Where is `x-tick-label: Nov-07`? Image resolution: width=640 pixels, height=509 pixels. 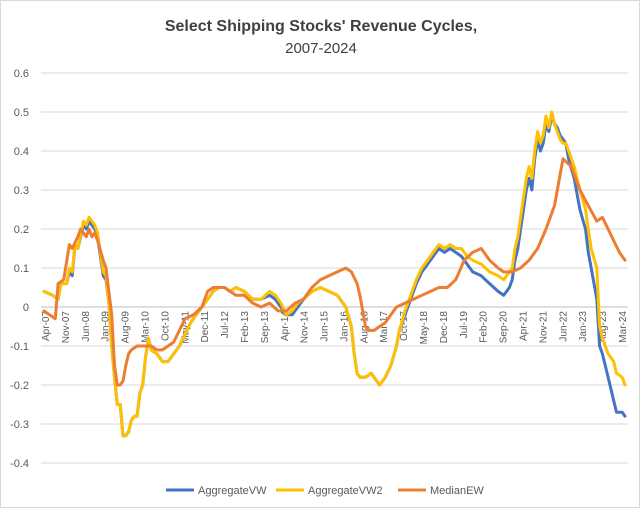
x-tick-label: Nov-07 is located at coordinates (66, 327).